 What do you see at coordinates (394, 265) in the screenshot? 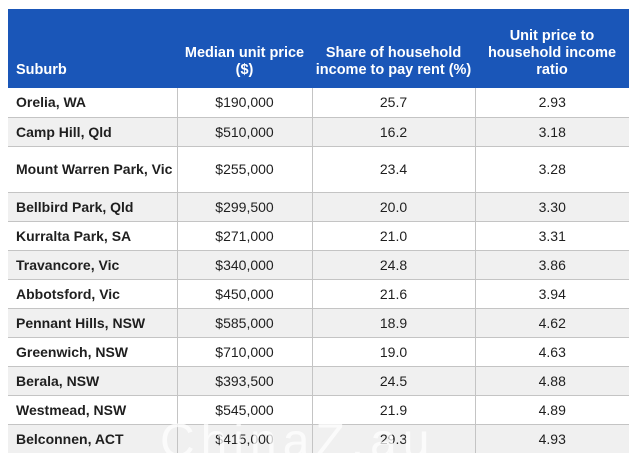
I see `cell-rent-share: 24.8` at bounding box center [394, 265].